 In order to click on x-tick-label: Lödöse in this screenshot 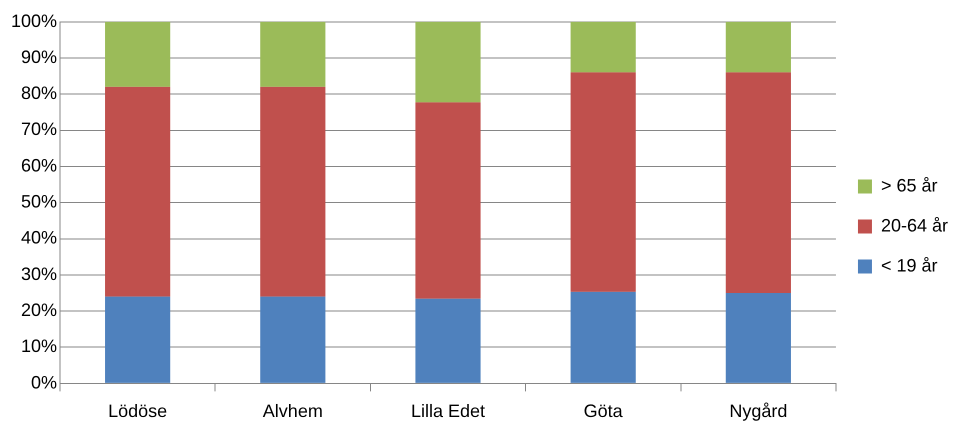, I will do `click(138, 411)`.